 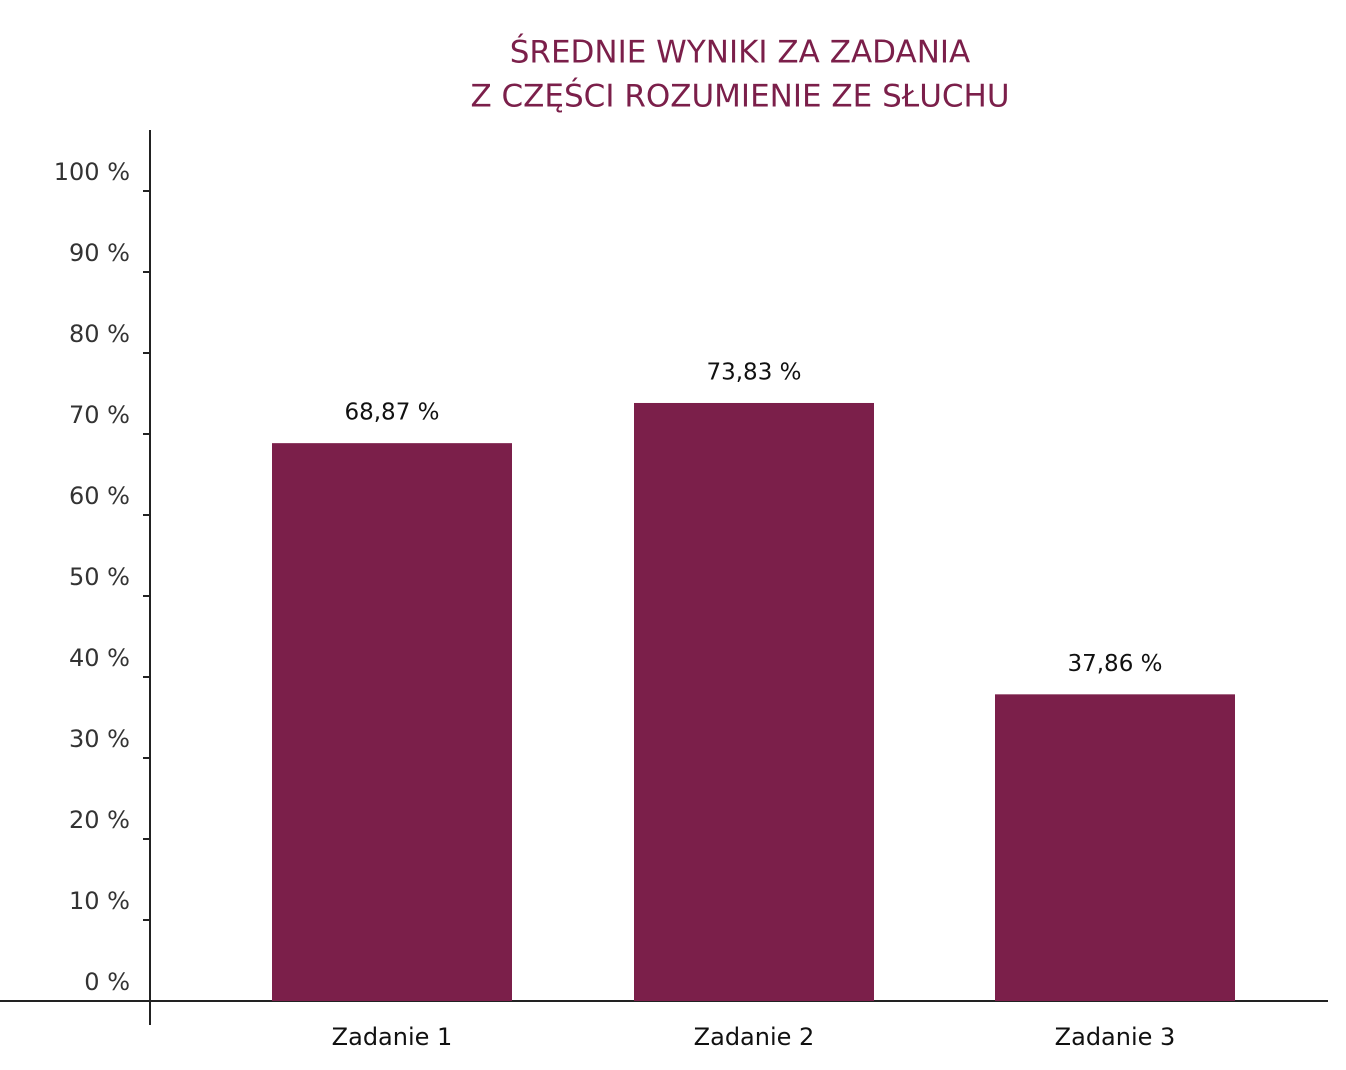 I want to click on y-tick-label: 60 %, so click(x=99, y=496).